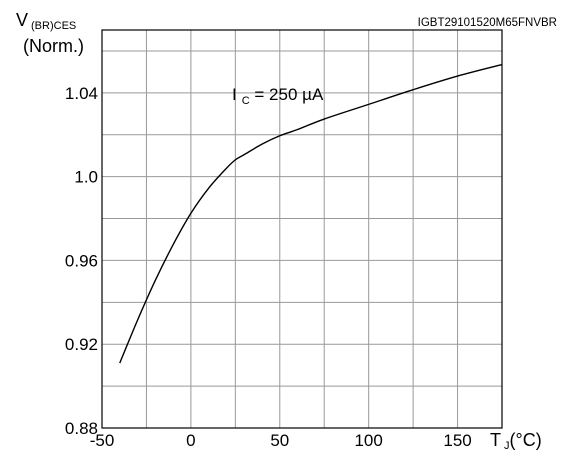 This screenshot has height=455, width=562. What do you see at coordinates (81, 344) in the screenshot?
I see `y-tick-label: 0.92` at bounding box center [81, 344].